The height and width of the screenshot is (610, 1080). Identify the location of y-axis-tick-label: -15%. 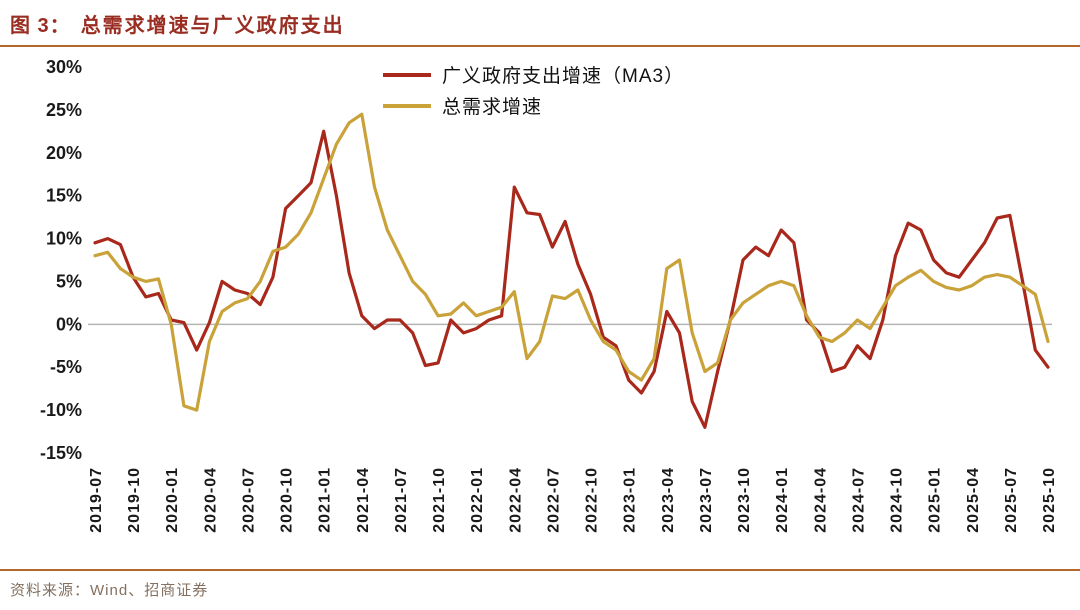
(61, 453).